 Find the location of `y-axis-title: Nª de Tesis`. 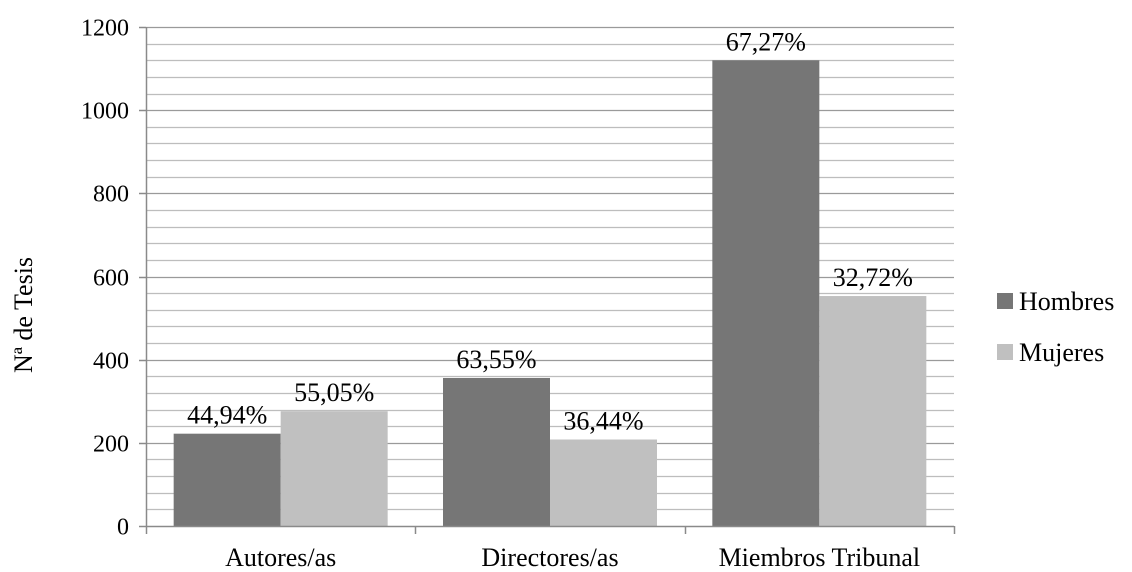

y-axis-title: Nª de Tesis is located at coordinates (23, 315).